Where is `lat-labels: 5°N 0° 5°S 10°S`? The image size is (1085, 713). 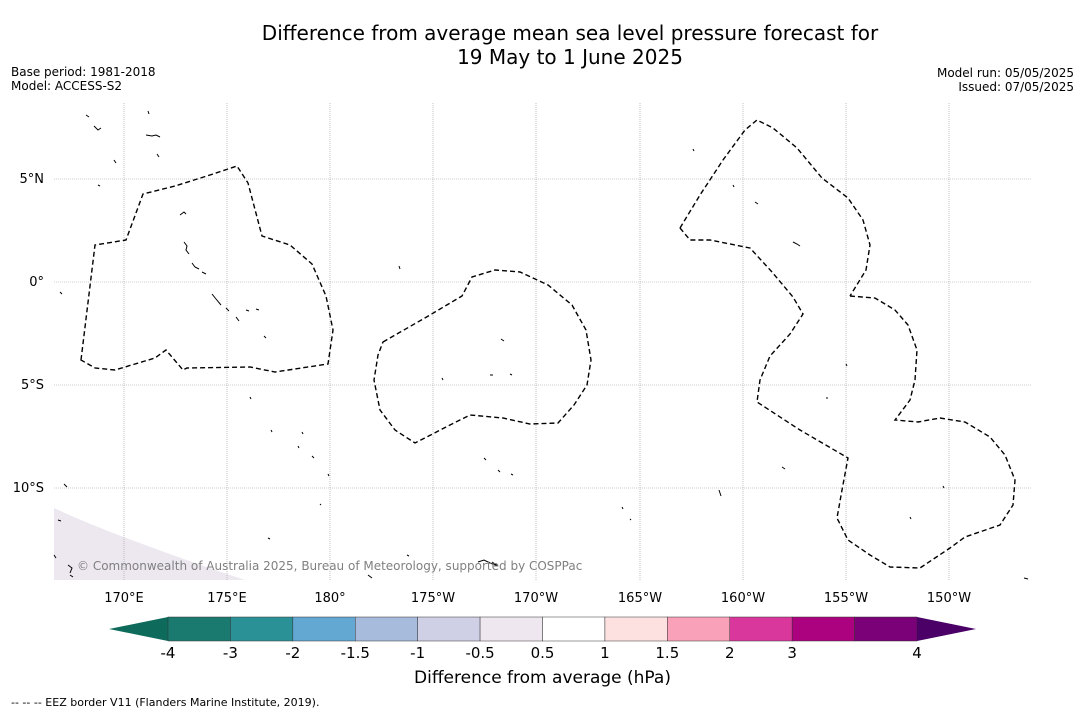
lat-labels: 5°N 0° 5°S 10°S is located at coordinates (28, 334).